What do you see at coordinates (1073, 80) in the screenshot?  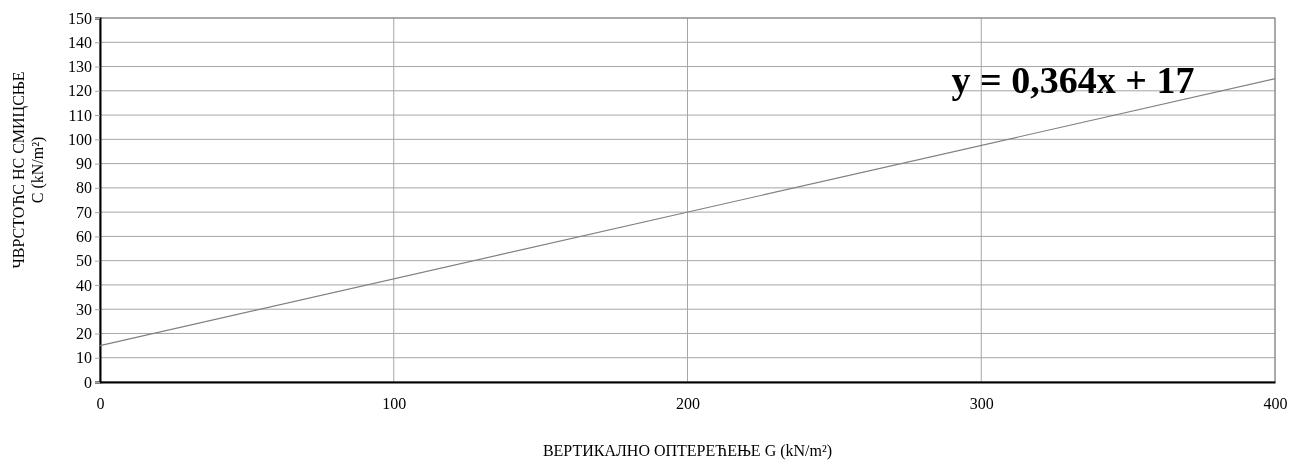 I see `annotation: y = 0,364x + 17` at bounding box center [1073, 80].